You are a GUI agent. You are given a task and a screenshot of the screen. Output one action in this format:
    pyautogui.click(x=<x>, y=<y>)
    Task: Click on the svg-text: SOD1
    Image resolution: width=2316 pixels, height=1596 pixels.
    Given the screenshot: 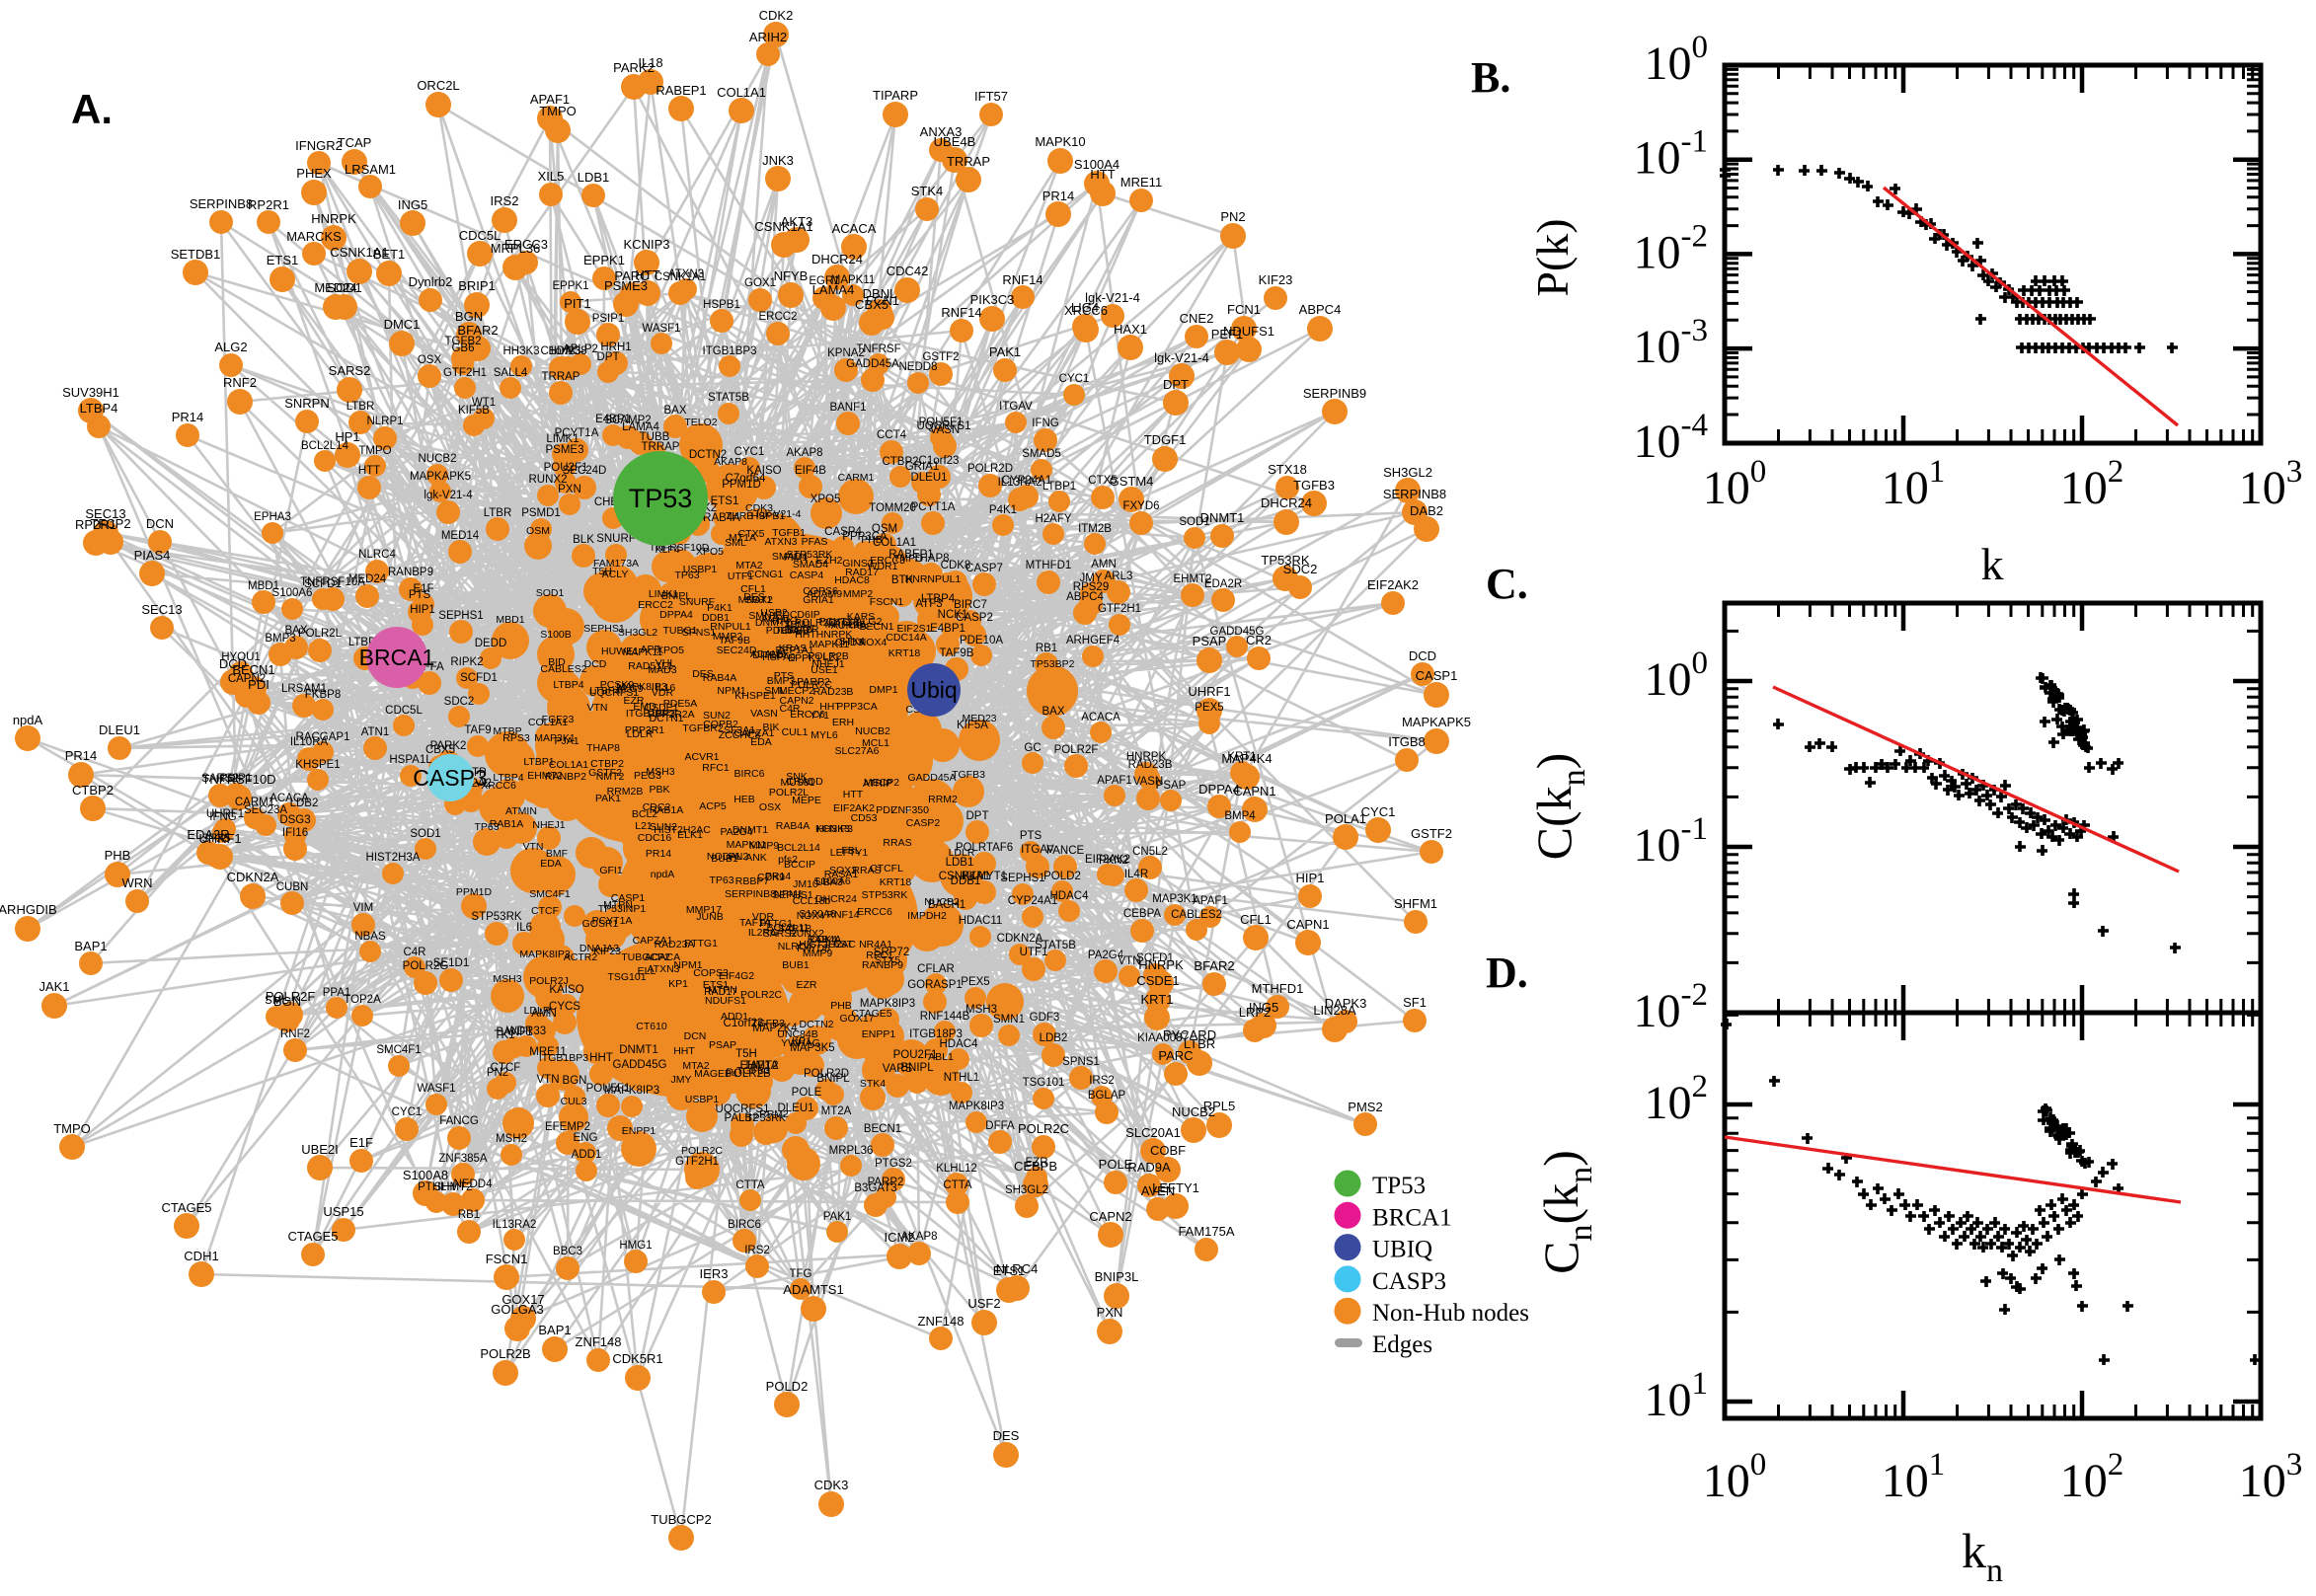 What is the action you would take?
    pyautogui.click(x=344, y=287)
    